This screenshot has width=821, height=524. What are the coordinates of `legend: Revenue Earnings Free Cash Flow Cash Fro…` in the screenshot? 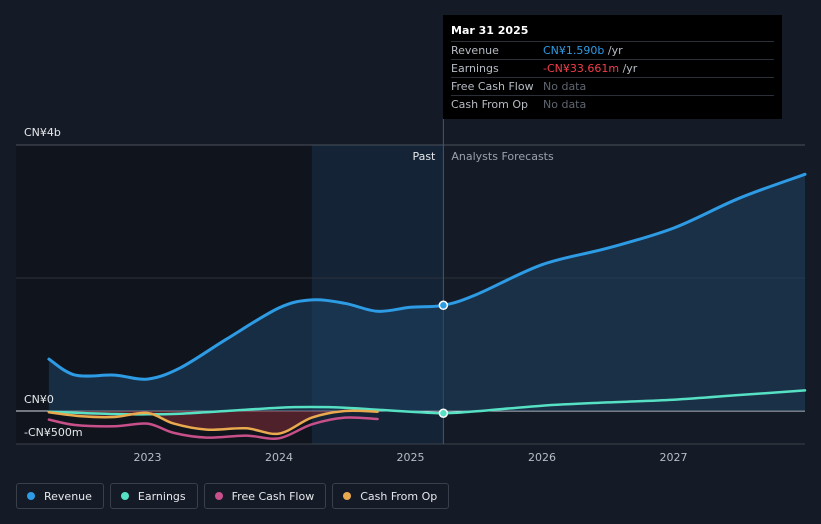 It's located at (233, 496).